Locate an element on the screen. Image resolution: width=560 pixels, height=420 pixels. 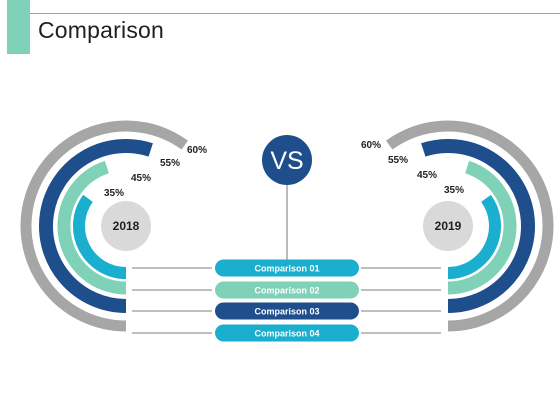
left-ring-2-percent-label: 55% is located at coordinates (170, 163).